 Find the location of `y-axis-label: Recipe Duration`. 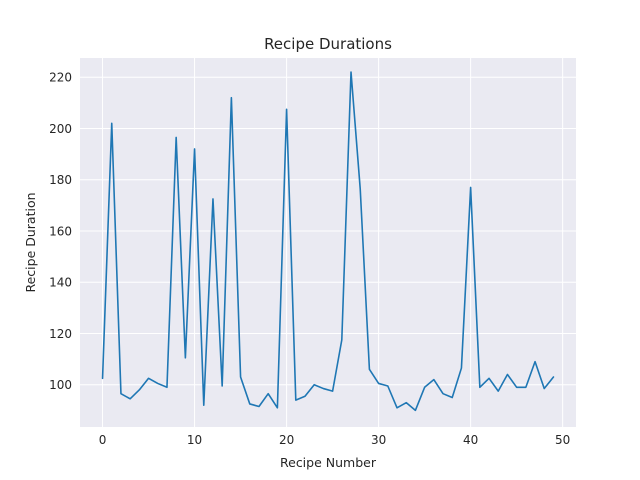

y-axis-label: Recipe Duration is located at coordinates (30, 242).